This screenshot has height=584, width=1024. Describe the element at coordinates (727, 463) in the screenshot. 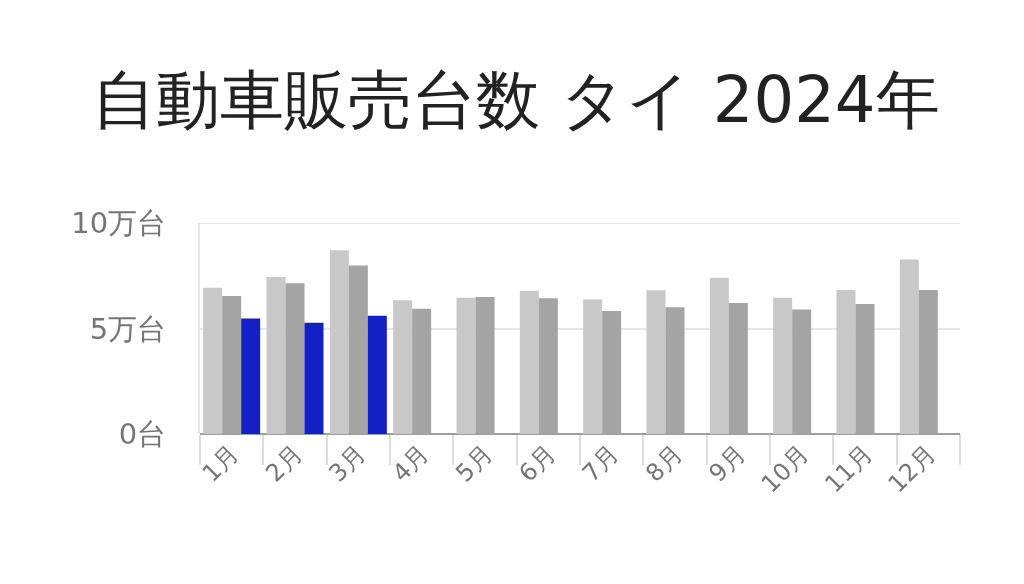

I see `x-tick-label: 9月` at that location.